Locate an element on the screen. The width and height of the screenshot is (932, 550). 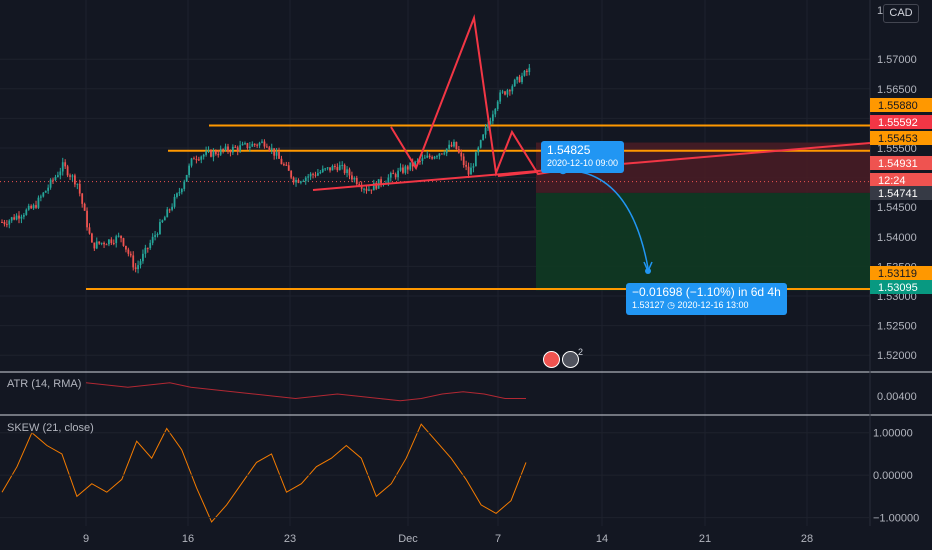
price-tag-label: 1.53119 is located at coordinates (897, 274).